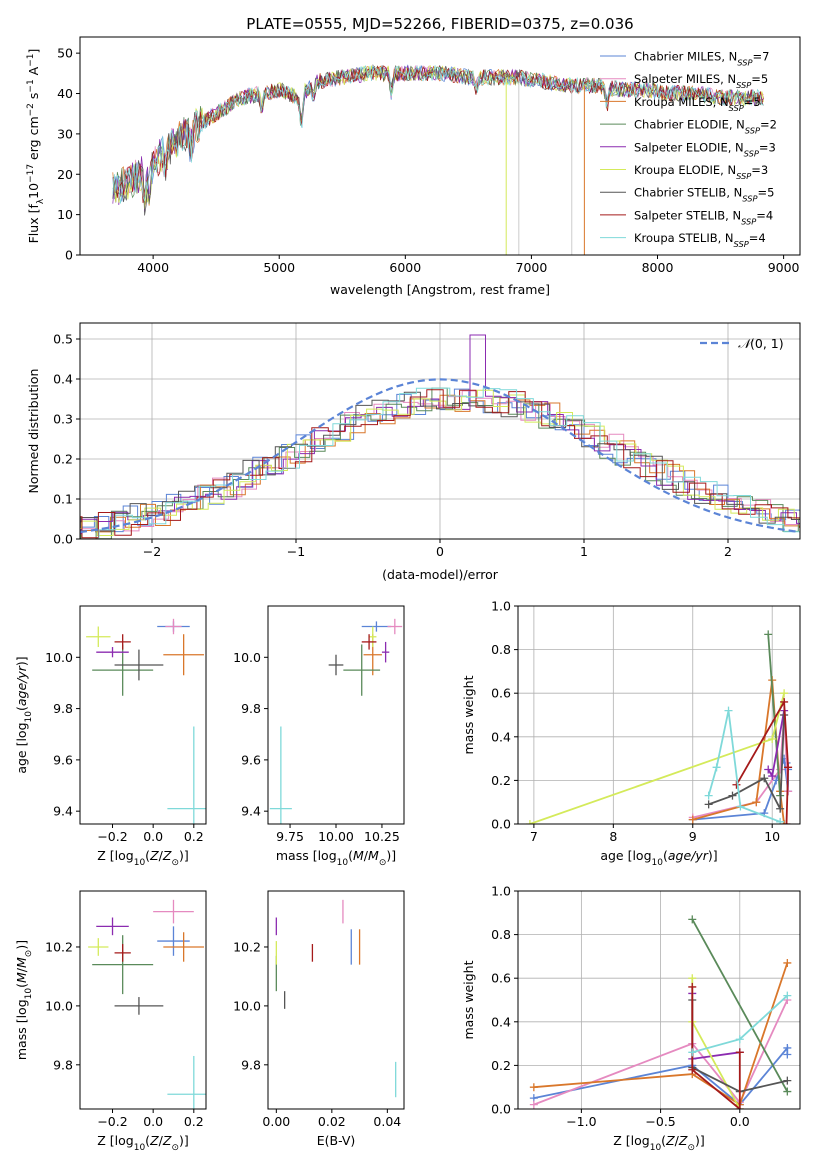 The height and width of the screenshot is (1170, 819). Describe the element at coordinates (701, 172) in the screenshot. I see `legend-label: Kroupa ELODIE, NSSP=3` at that location.